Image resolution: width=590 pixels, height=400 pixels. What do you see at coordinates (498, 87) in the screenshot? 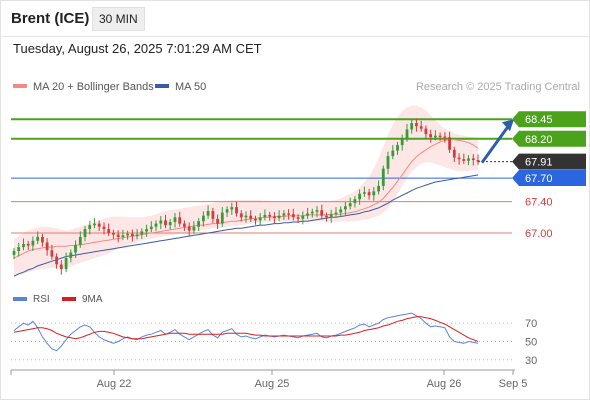
I see `credit-label: Research © 2025 Trading Central` at bounding box center [498, 87].